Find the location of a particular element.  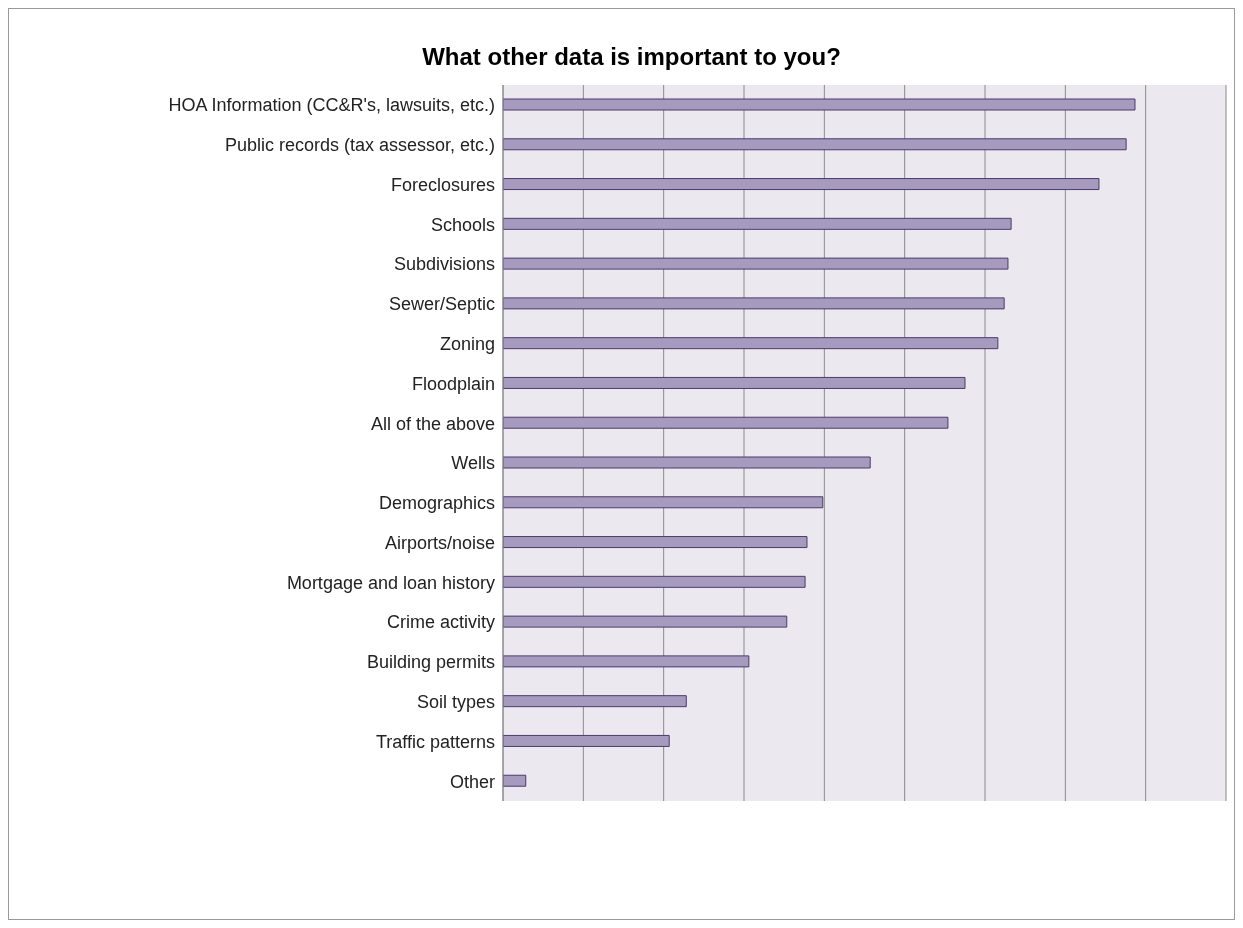

y-tick-label: Foreclosures is located at coordinates (442, 184).